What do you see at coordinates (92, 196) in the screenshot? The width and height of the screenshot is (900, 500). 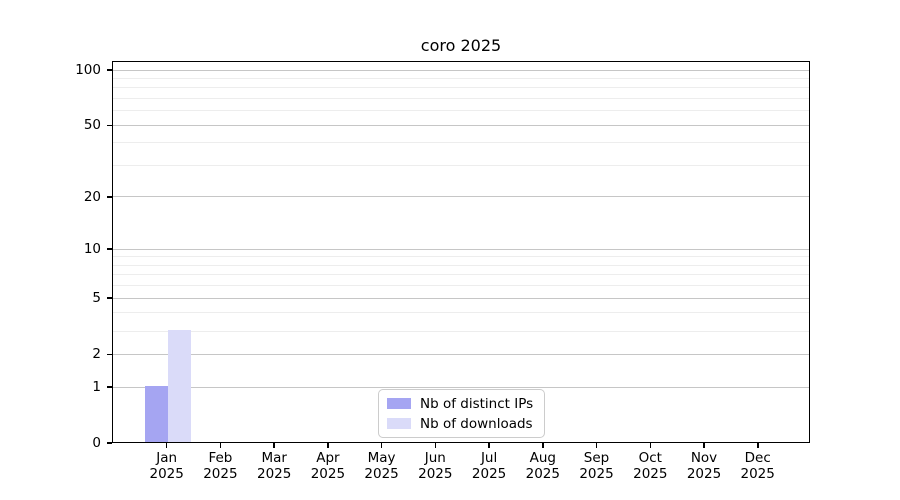 I see `y-axis-tick-label: 20` at bounding box center [92, 196].